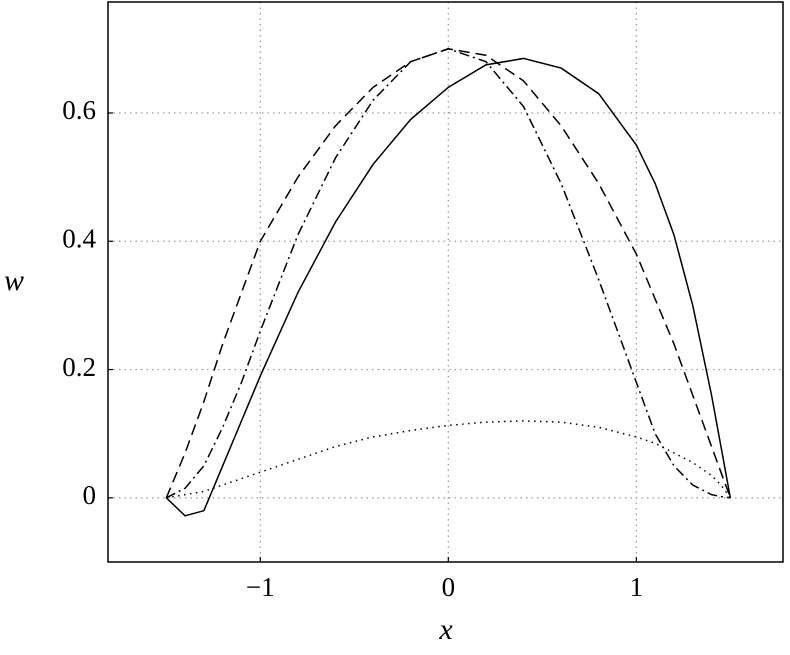  Describe the element at coordinates (637, 587) in the screenshot. I see `x-tick-label: 1` at that location.